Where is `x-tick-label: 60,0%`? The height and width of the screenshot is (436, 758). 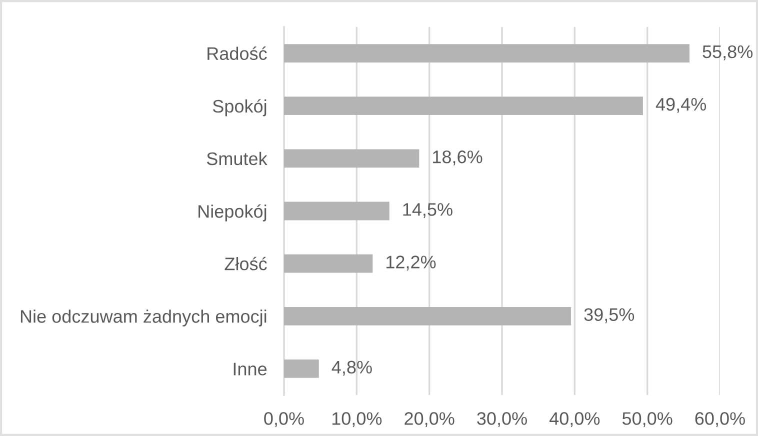
x-tick-label: 60,0% is located at coordinates (720, 420).